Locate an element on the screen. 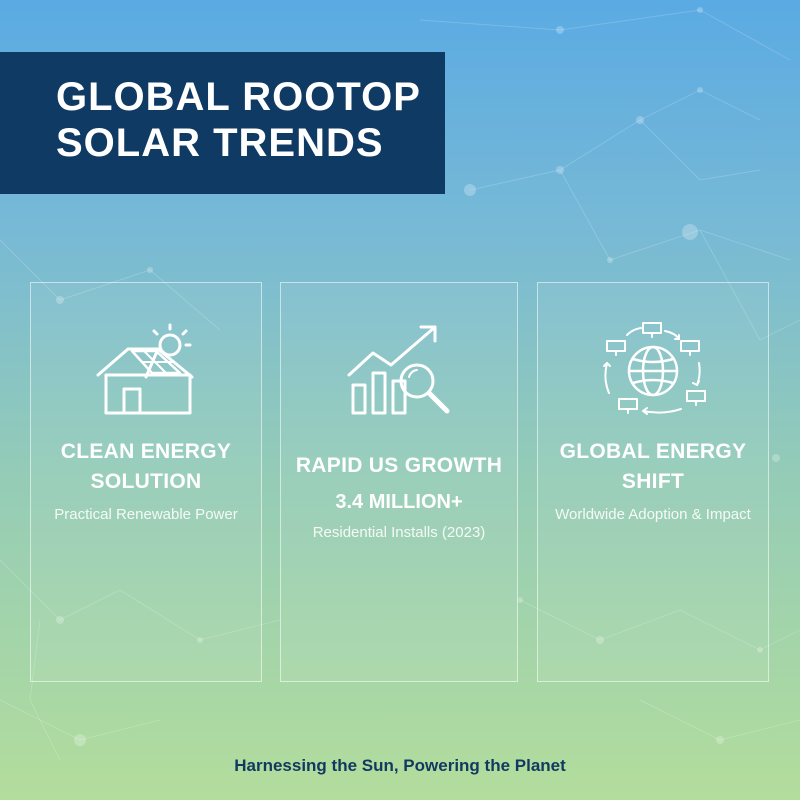  tagline: Harnessing the Sun, Powering the Planet is located at coordinates (400, 765).